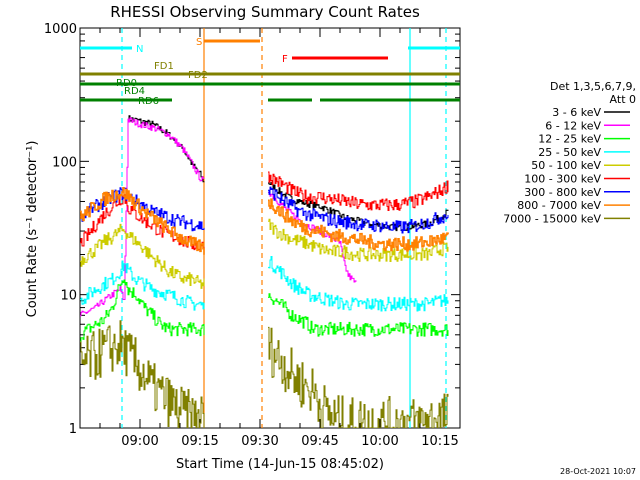  I want to click on x-tick-label: 09:30, so click(259, 441).